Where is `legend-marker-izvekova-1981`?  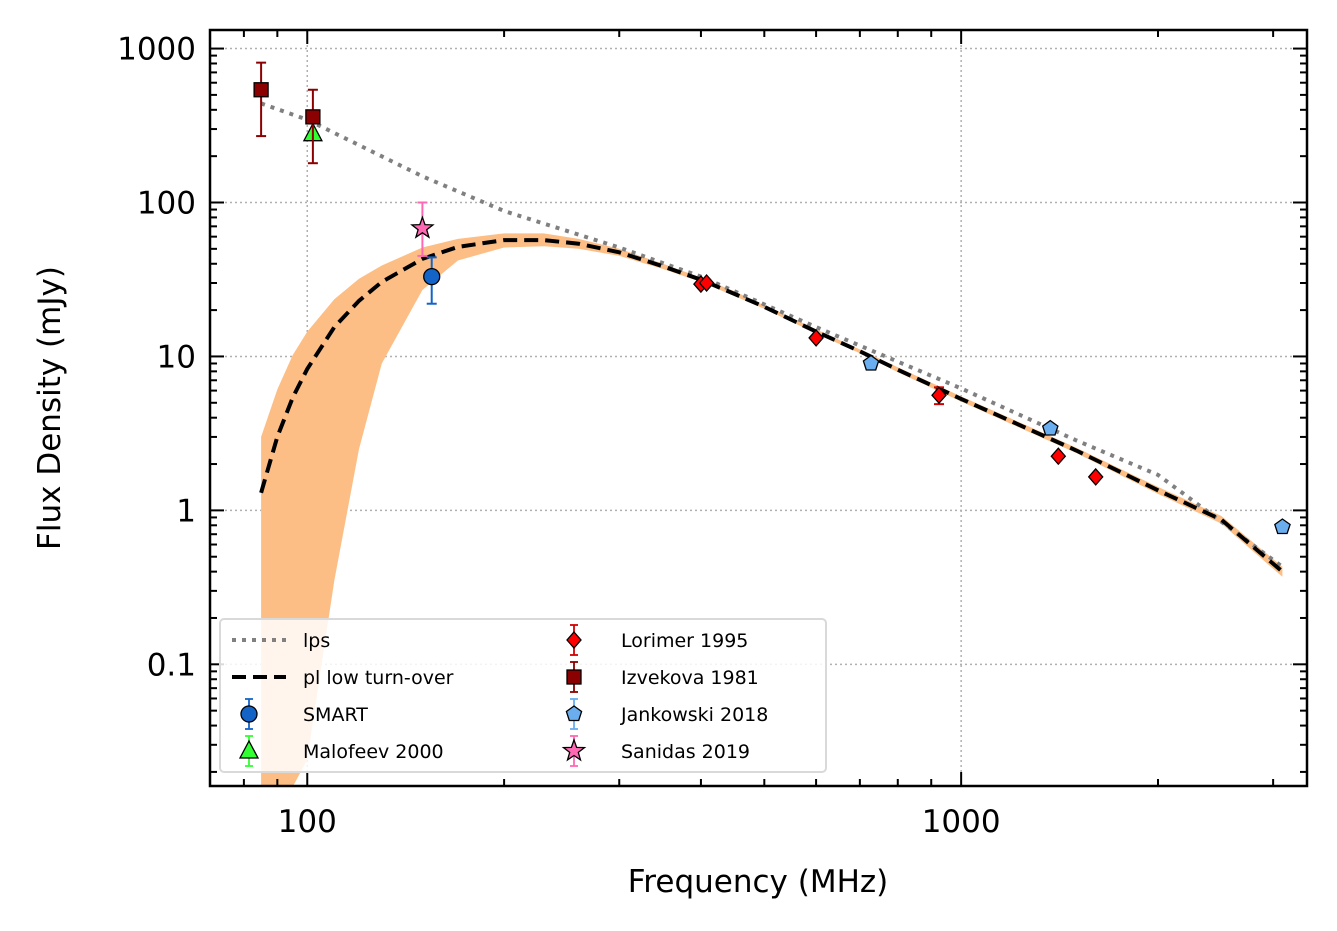 legend-marker-izvekova-1981 is located at coordinates (574, 677).